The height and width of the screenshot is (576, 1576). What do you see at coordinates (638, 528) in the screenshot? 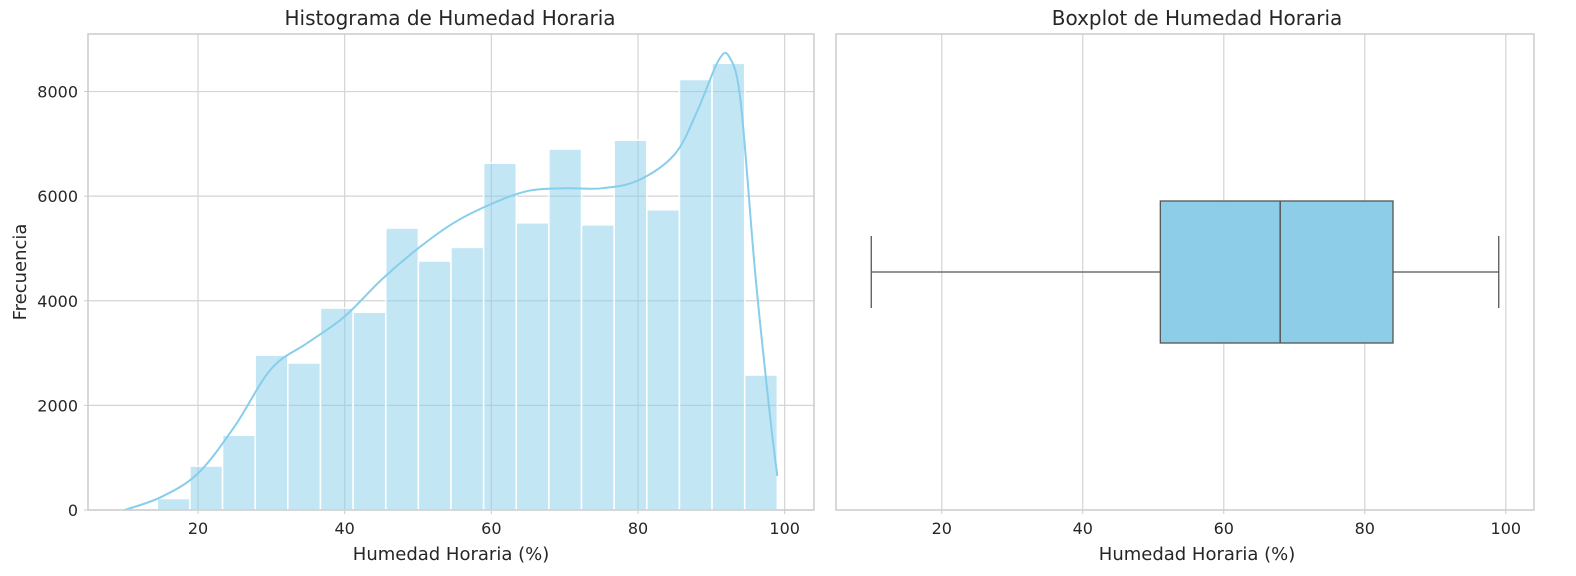
I see `hist-x-tick-label-3: 80` at bounding box center [638, 528].